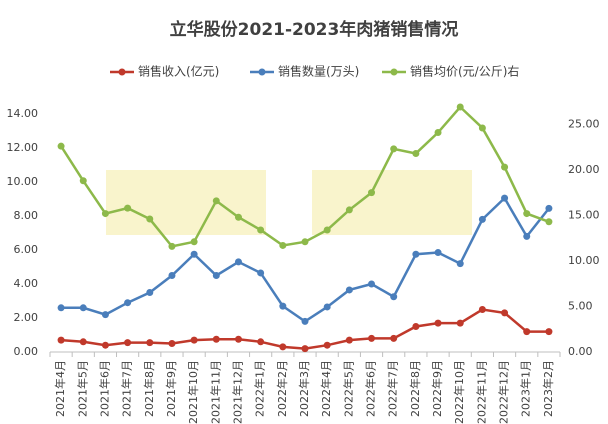  What do you see at coordinates (23, 113) in the screenshot?
I see `y-tick-label: 14.00` at bounding box center [23, 113].